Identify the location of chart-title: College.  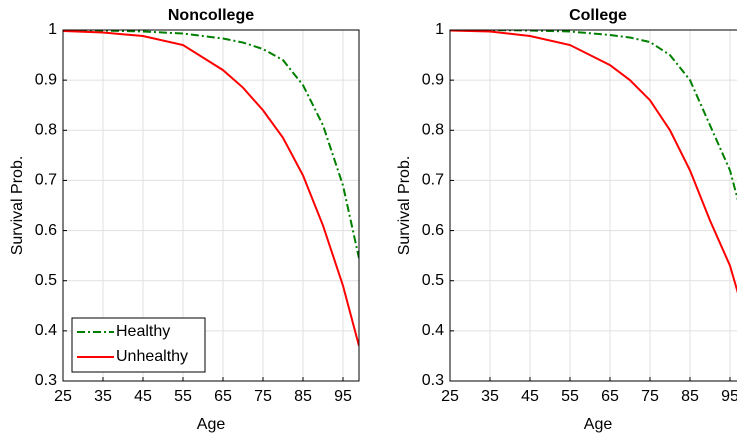
(598, 15).